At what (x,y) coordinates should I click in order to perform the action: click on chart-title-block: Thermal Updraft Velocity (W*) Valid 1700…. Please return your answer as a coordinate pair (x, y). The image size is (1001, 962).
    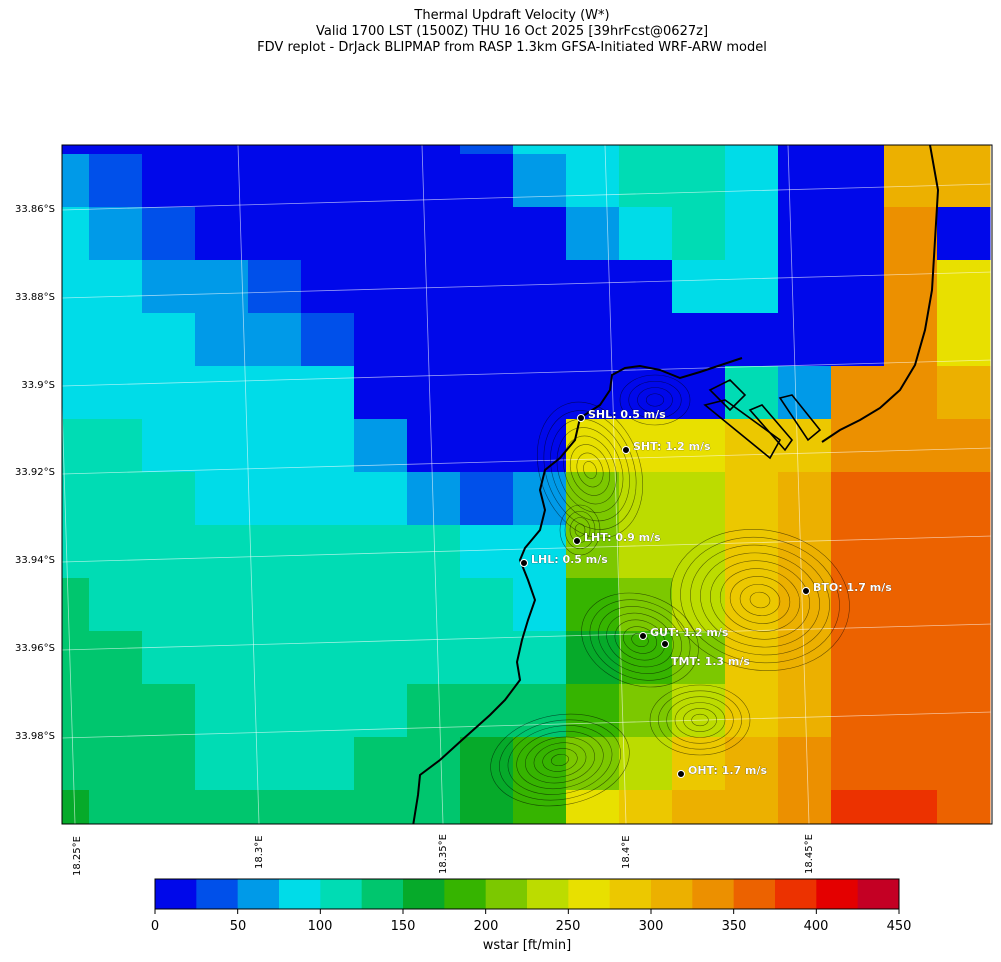
    Looking at the image, I should click on (500, 32).